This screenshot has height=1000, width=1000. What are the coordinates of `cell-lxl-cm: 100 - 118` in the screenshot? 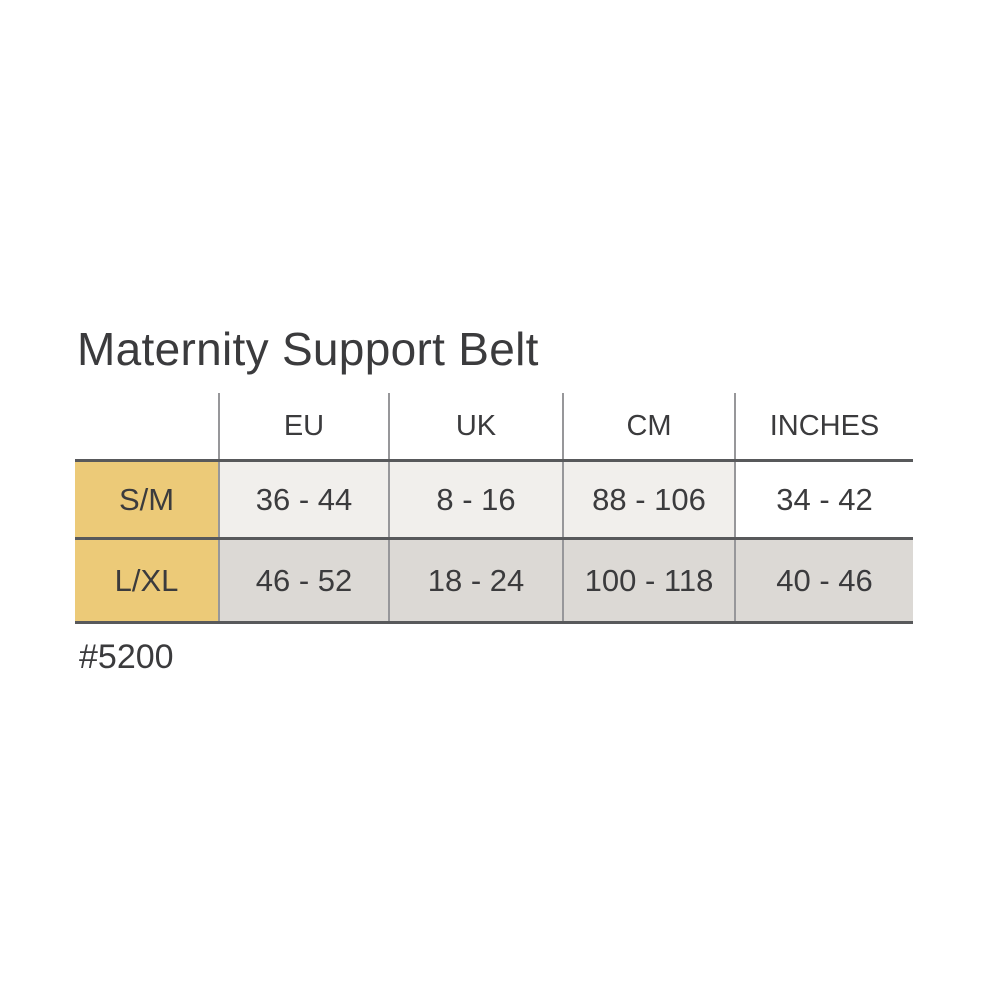 It's located at (649, 580).